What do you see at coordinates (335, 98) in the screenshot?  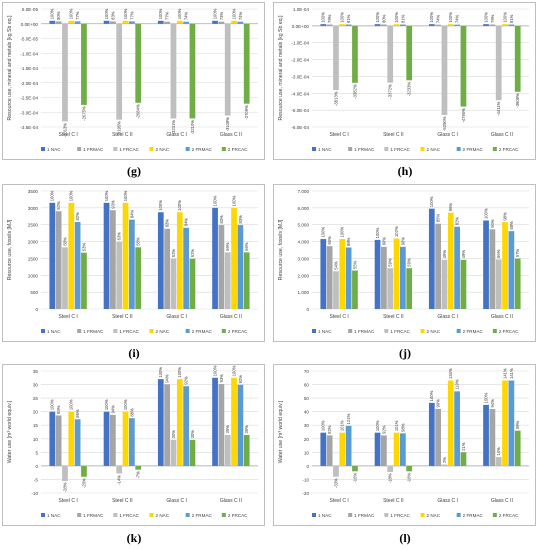 I see `data-label: -3813%` at bounding box center [335, 98].